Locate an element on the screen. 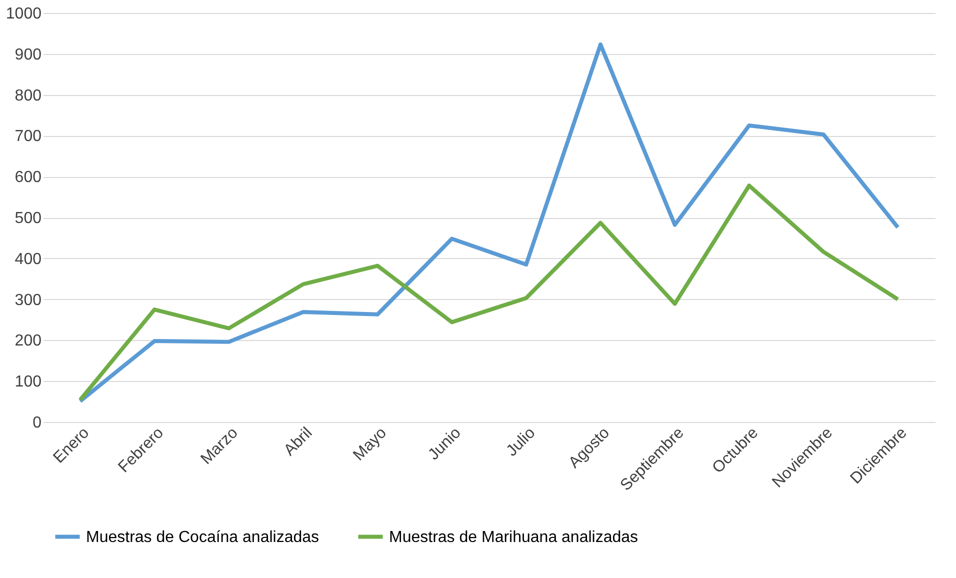 The image size is (956, 578). y-tick-label: 300 is located at coordinates (28, 300).